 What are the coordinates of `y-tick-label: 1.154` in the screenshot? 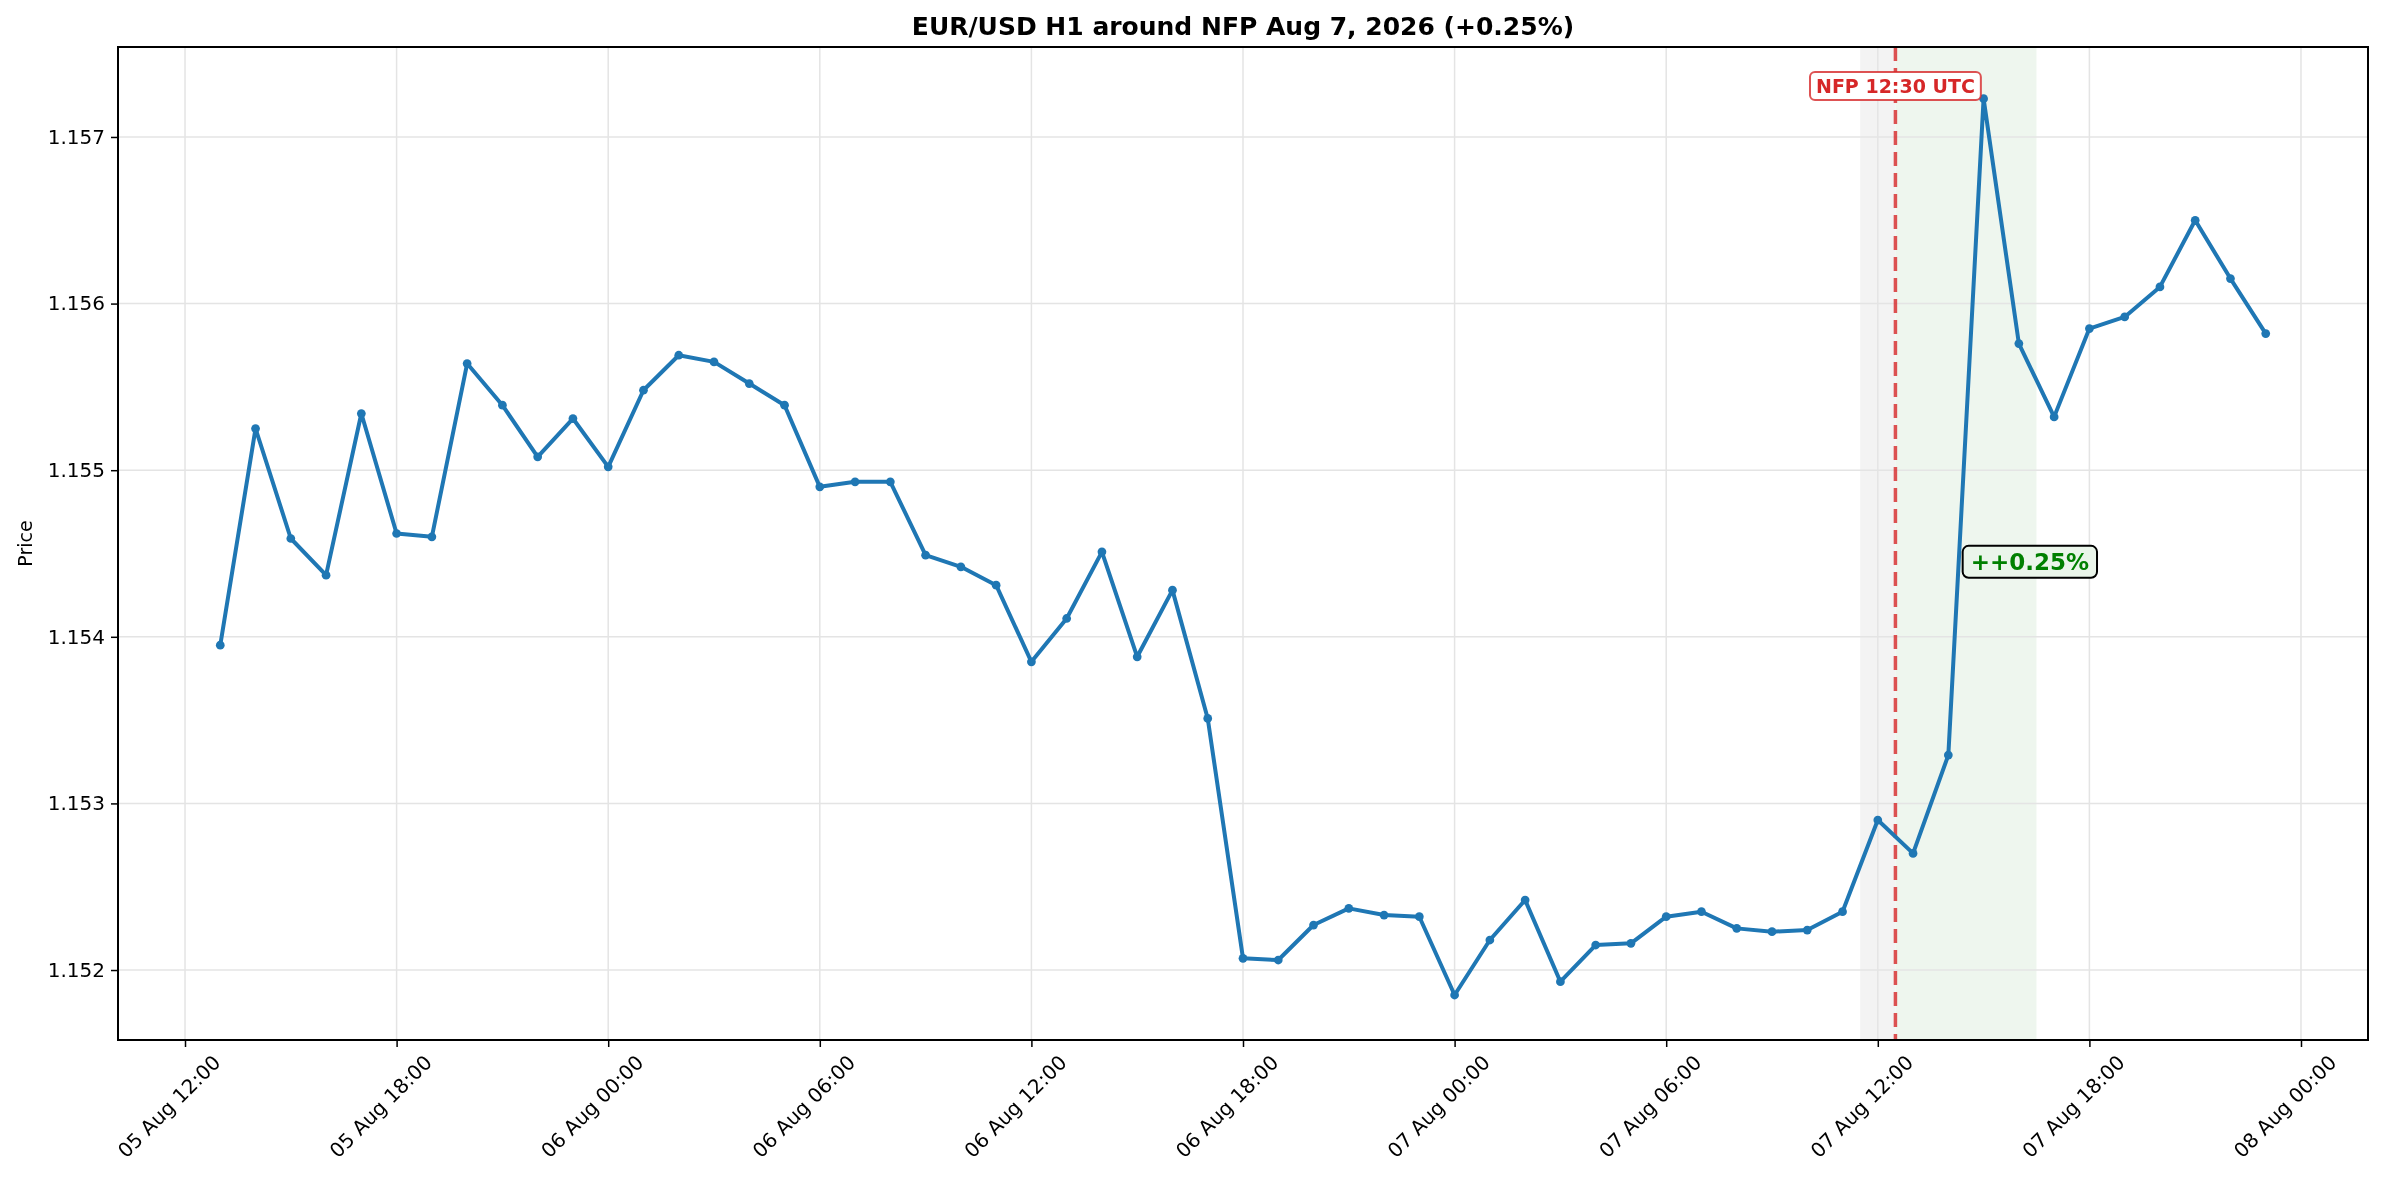 It's located at (76, 636).